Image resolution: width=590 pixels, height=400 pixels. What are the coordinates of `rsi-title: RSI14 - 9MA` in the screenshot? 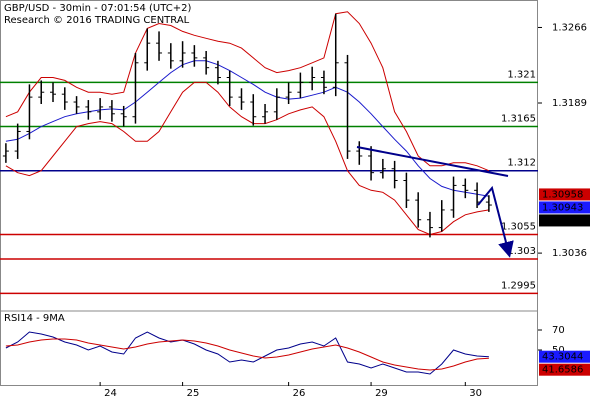 It's located at (34, 318).